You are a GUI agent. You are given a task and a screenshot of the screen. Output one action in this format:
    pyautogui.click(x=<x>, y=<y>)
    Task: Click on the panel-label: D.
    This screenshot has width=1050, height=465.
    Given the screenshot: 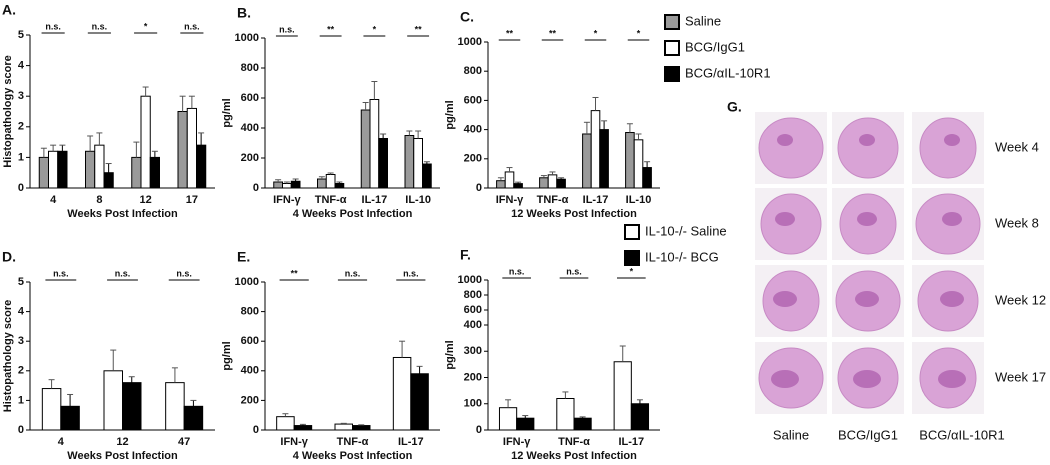 What is the action you would take?
    pyautogui.click(x=9, y=257)
    